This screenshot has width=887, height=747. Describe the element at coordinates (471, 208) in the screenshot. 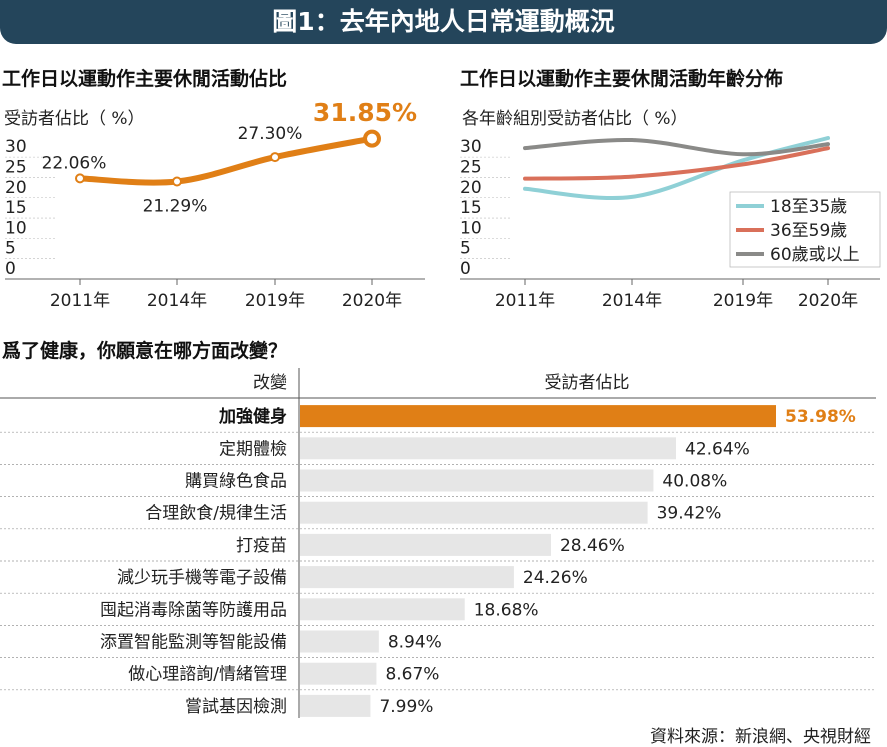

I see `age-chart-ytick-label: 15` at that location.